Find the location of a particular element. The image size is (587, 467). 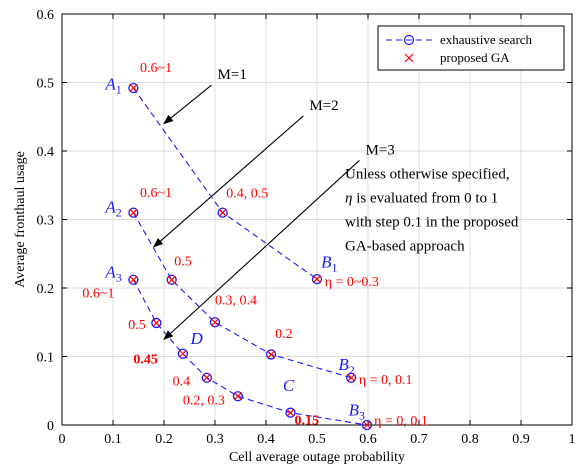

legend-ga-label: proposed GA is located at coordinates (475, 57).